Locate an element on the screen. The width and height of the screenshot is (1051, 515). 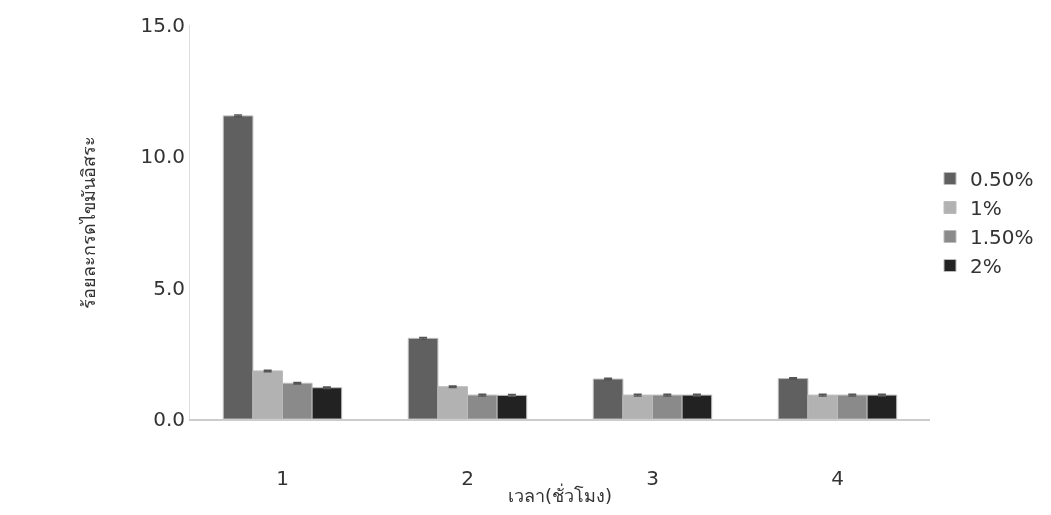
x-tick-label: 3 is located at coordinates (652, 478).